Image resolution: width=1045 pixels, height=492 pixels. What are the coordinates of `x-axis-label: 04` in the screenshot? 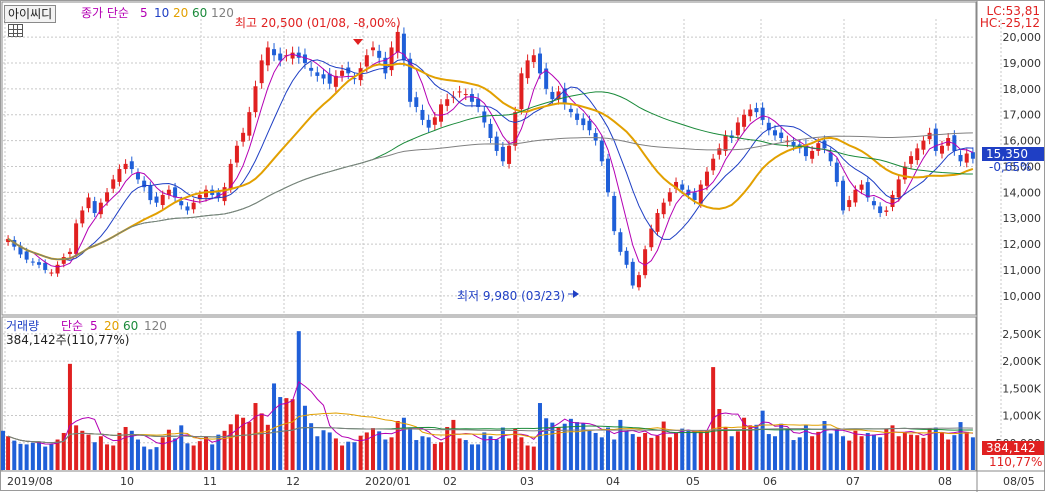 It's located at (613, 481).